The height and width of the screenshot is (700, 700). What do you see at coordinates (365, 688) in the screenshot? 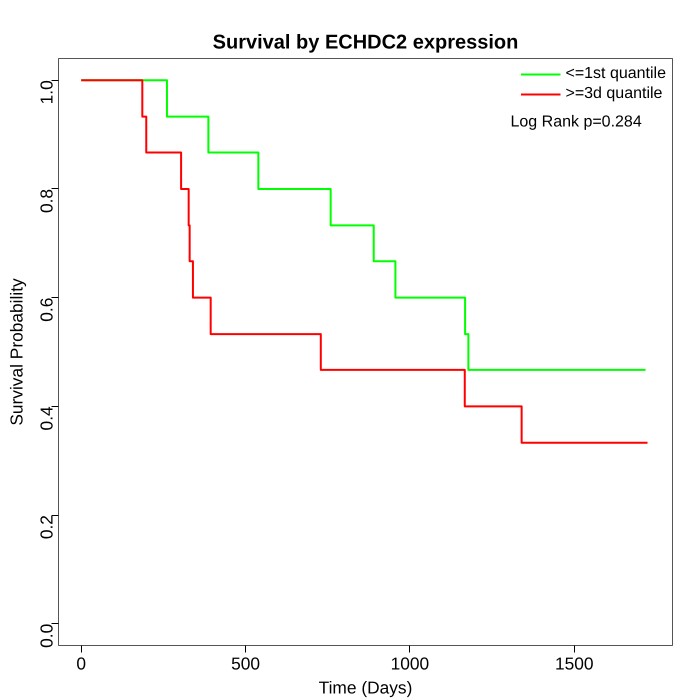
I see `x-axis-title: Time (Days)` at bounding box center [365, 688].